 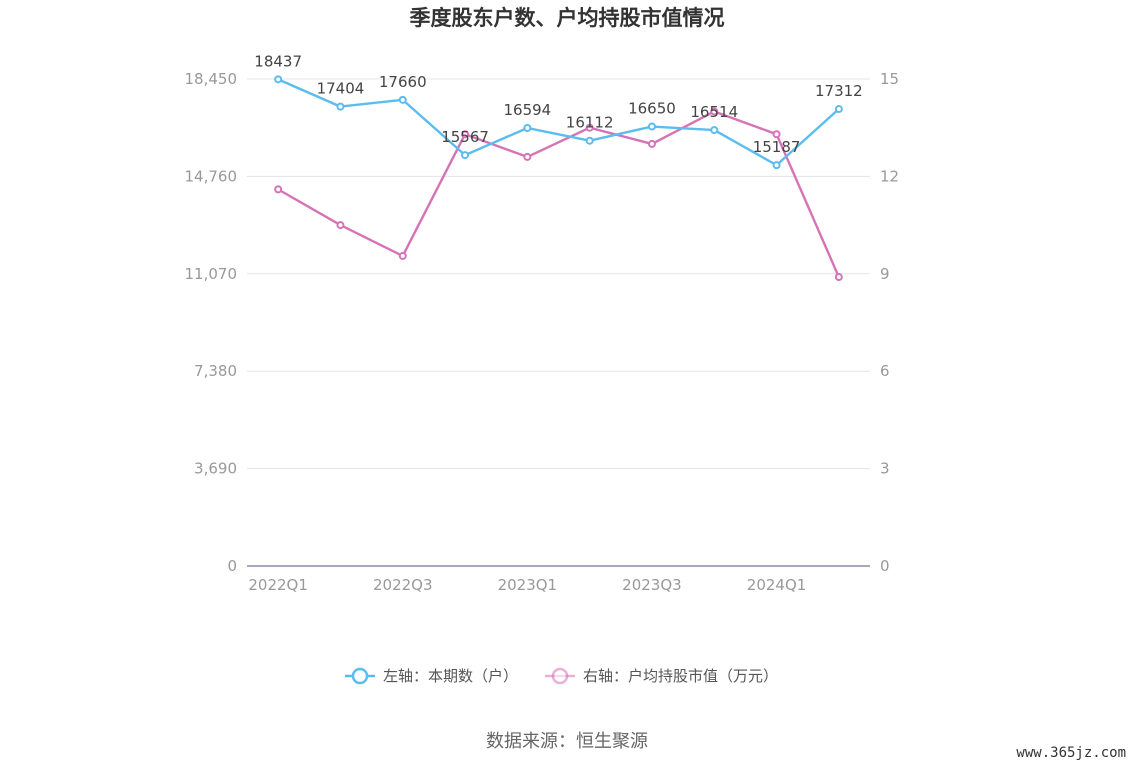 What do you see at coordinates (211, 176) in the screenshot?
I see `left-tick-label: 14,760` at bounding box center [211, 176].